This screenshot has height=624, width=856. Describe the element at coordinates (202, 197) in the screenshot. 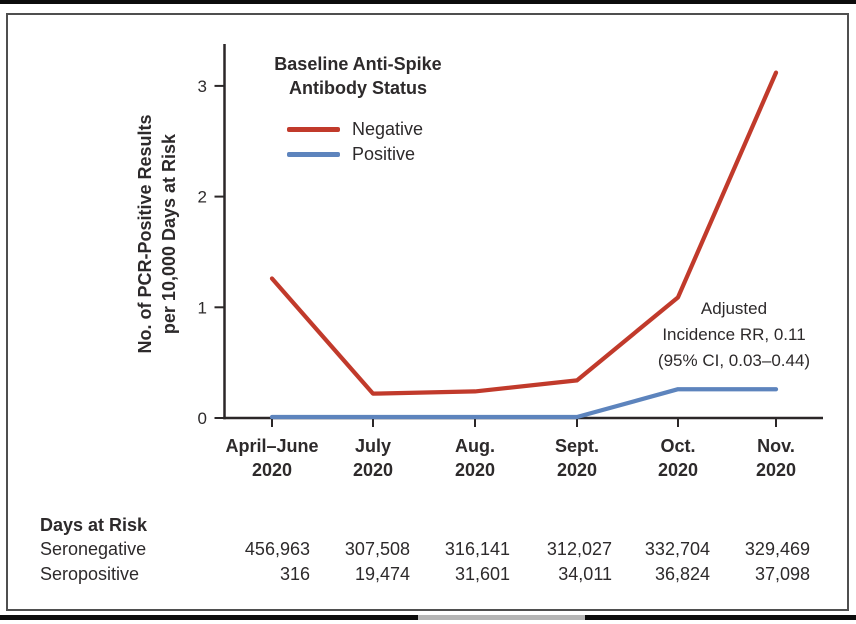

I see `y-tick-label: 2` at that location.